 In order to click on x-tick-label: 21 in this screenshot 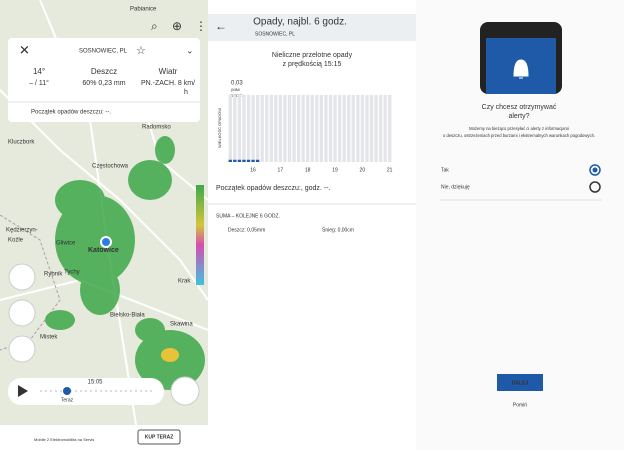, I will do `click(390, 170)`.